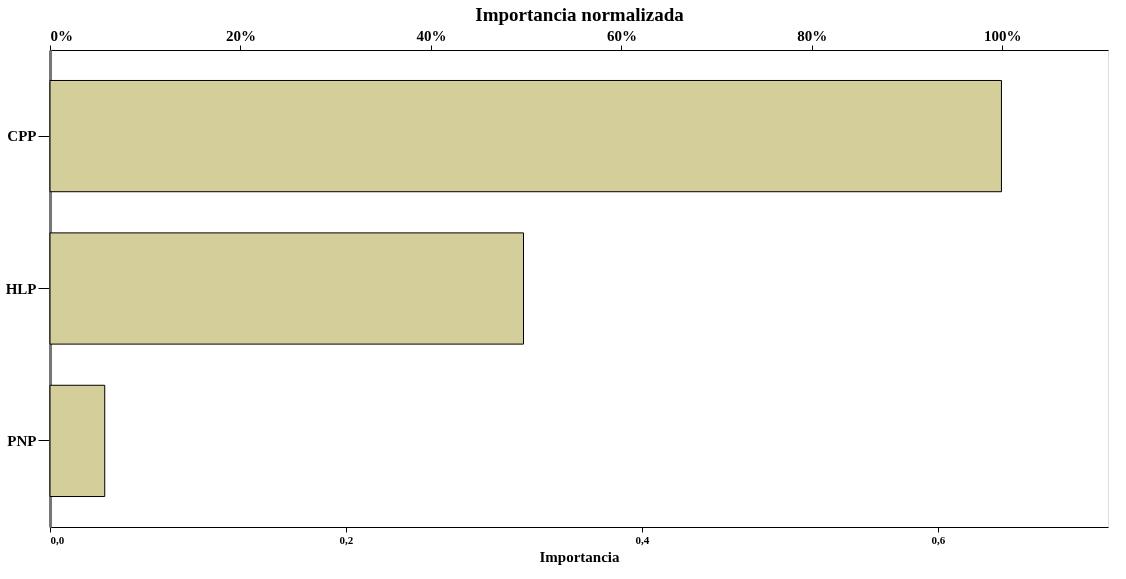  Describe the element at coordinates (21, 288) in the screenshot. I see `y-tick-label: HLP` at that location.